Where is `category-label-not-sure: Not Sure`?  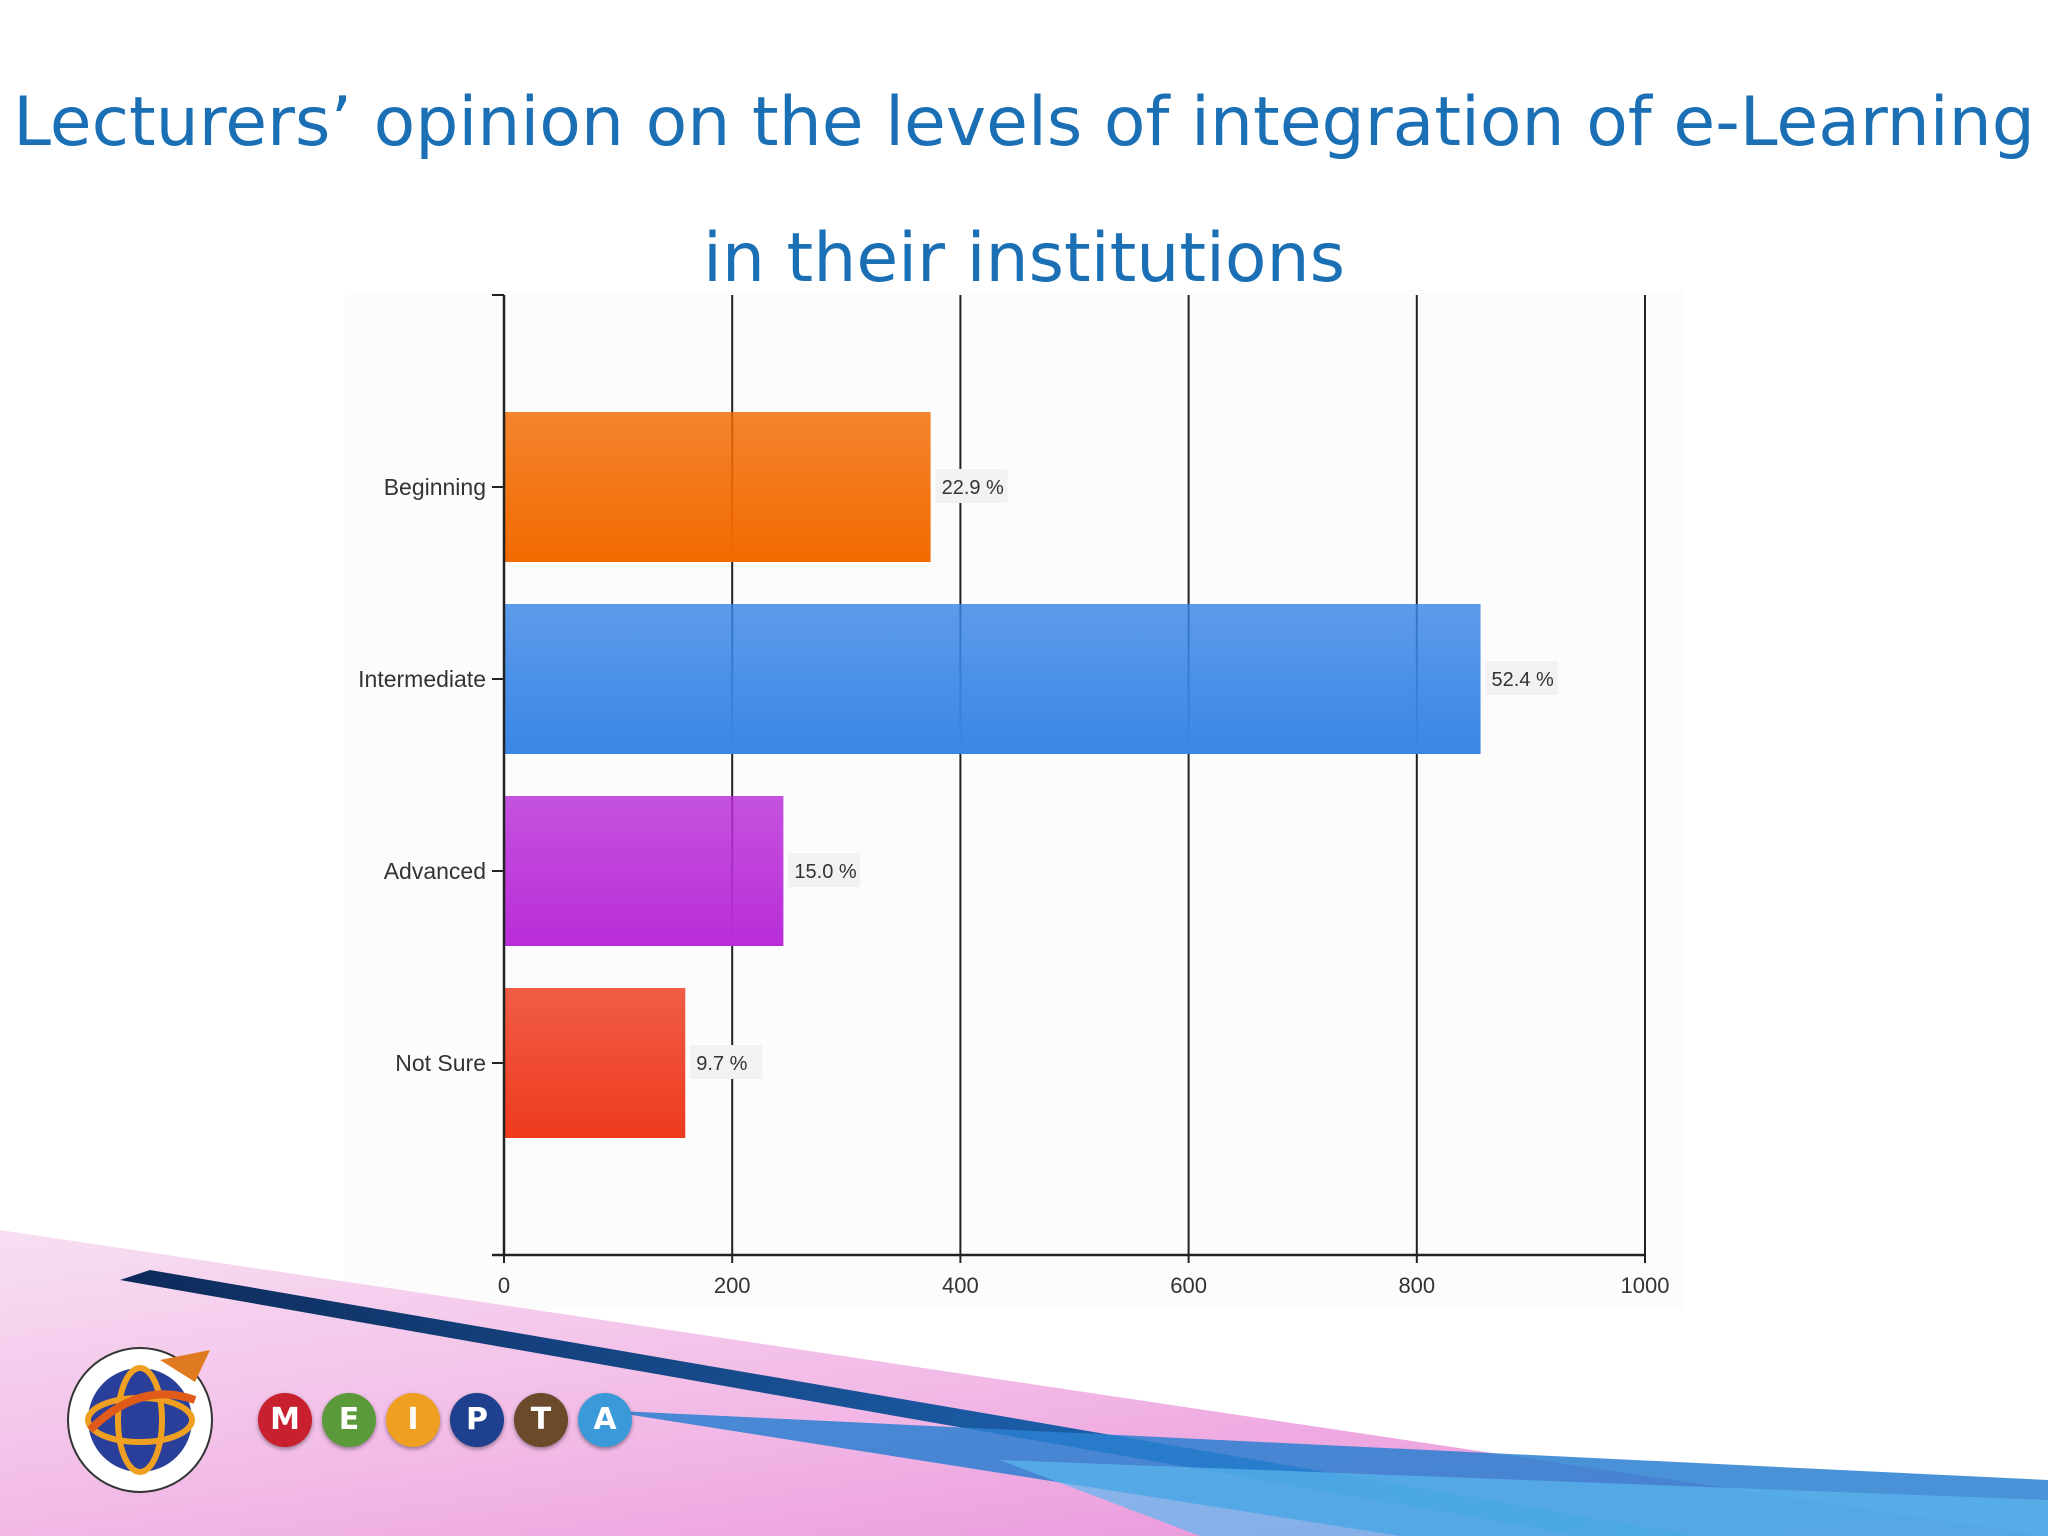 category-label-not-sure: Not Sure is located at coordinates (440, 1063).